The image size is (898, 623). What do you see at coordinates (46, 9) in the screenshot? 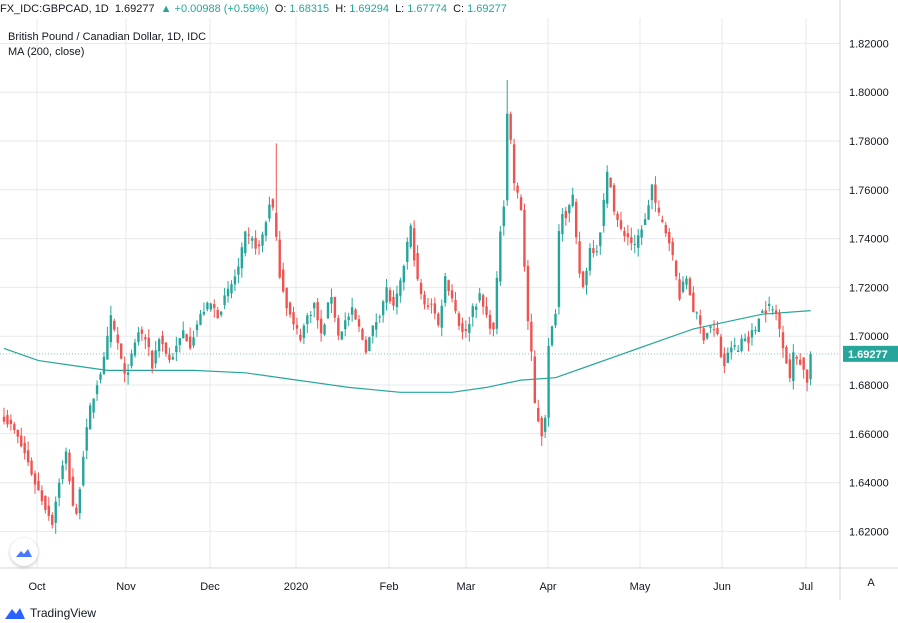
I see `symbol-name: FX_IDC:GBPCAD,` at bounding box center [46, 9].